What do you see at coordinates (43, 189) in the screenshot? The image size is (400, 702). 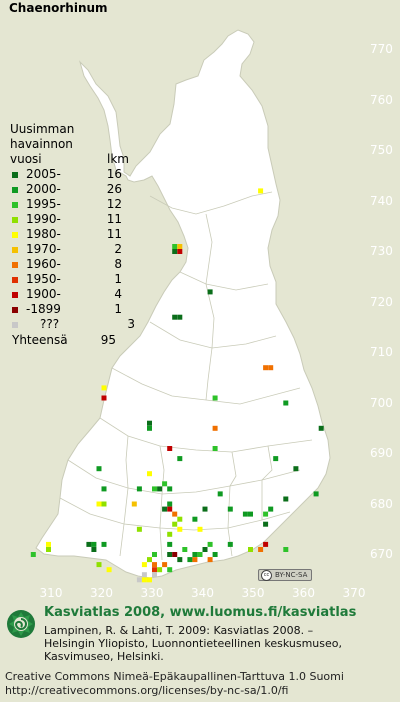 I see `legend-period-label: 2000-` at bounding box center [43, 189].